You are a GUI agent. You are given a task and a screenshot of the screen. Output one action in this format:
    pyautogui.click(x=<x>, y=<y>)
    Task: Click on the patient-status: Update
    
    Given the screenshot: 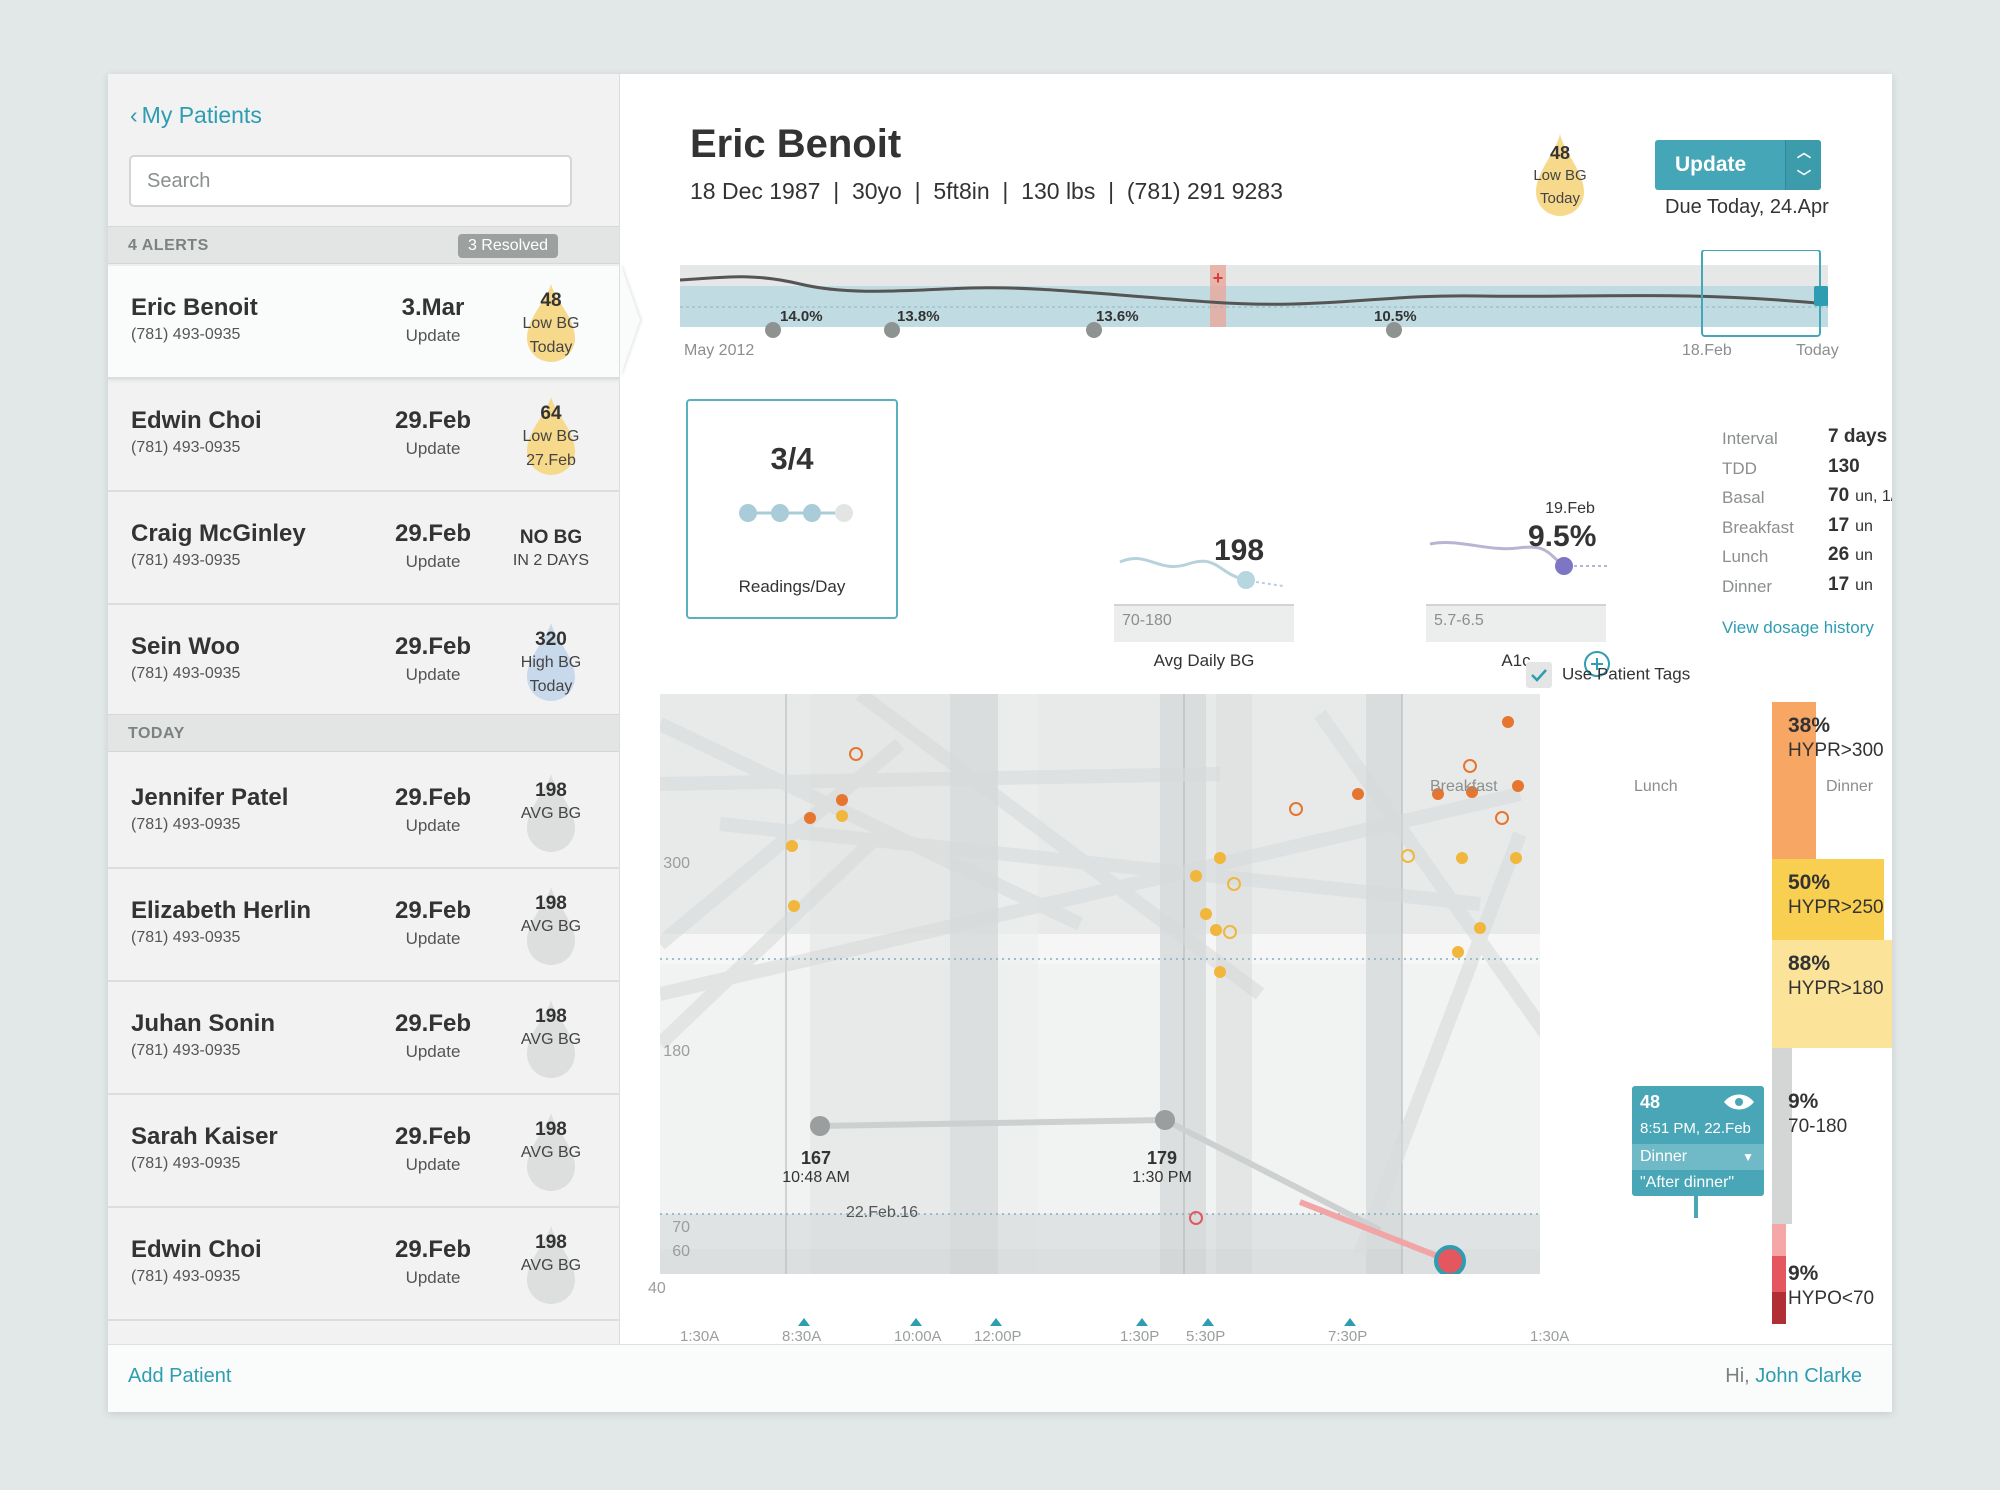 What is the action you would take?
    pyautogui.click(x=433, y=938)
    